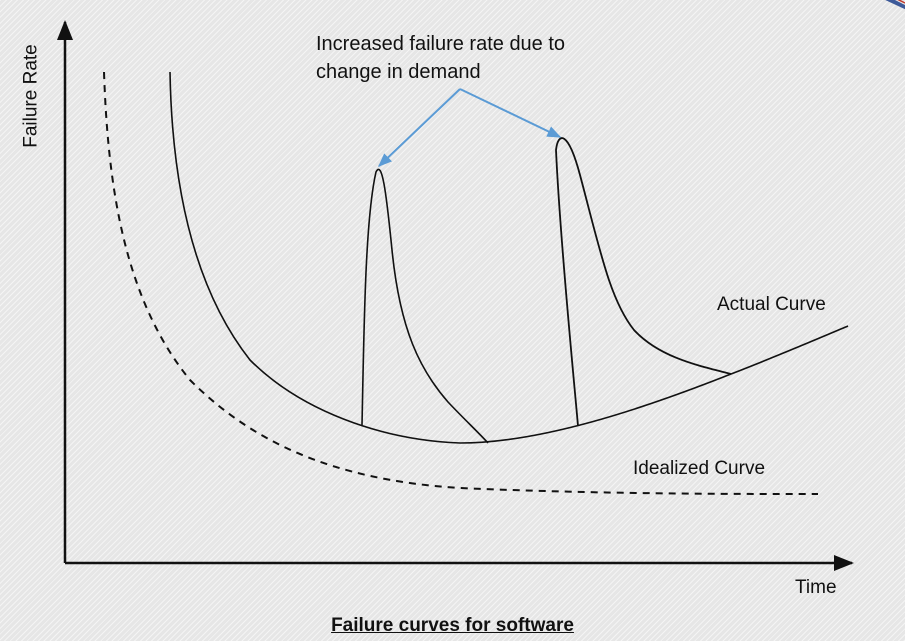 This screenshot has width=905, height=641. I want to click on x-axis-label: Time, so click(816, 587).